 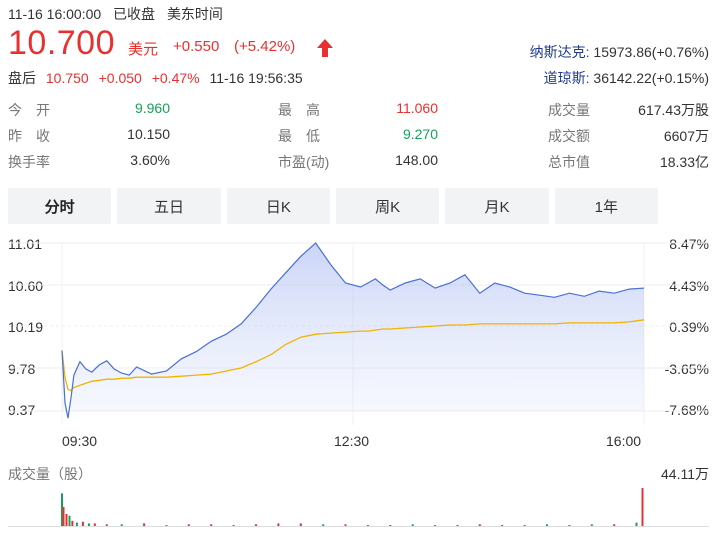 What do you see at coordinates (569, 110) in the screenshot?
I see `stat-label: 成交量` at bounding box center [569, 110].